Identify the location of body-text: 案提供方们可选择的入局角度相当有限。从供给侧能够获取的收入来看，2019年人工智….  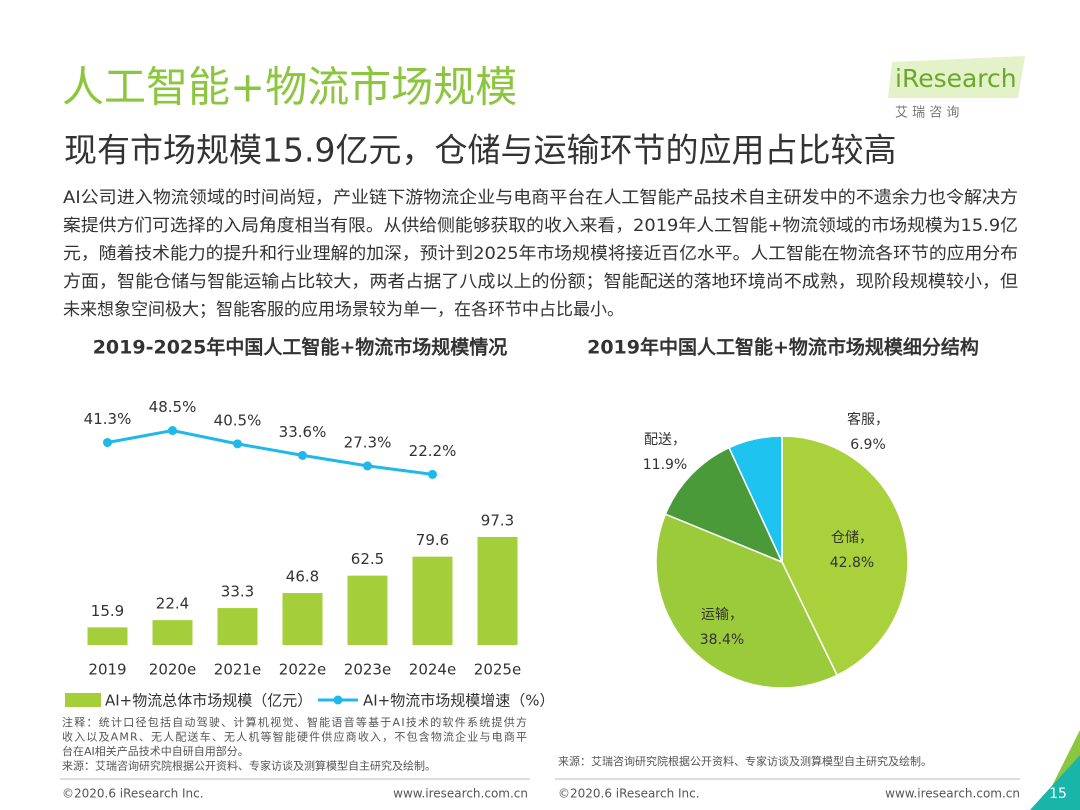
(540, 226).